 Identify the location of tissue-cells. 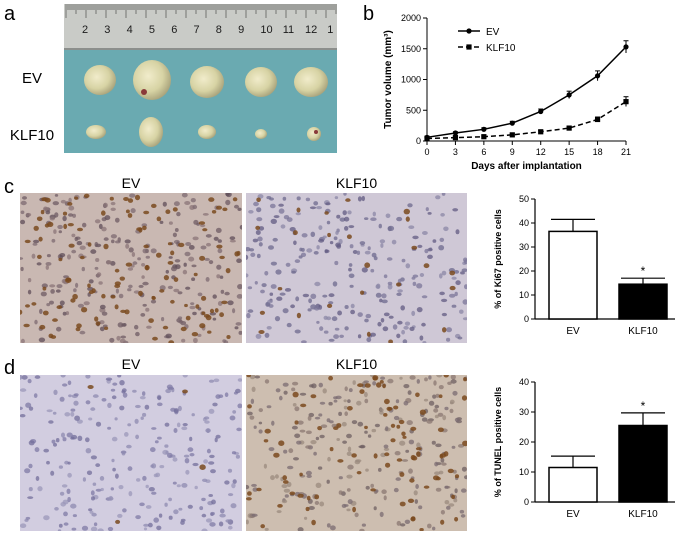
(131, 453).